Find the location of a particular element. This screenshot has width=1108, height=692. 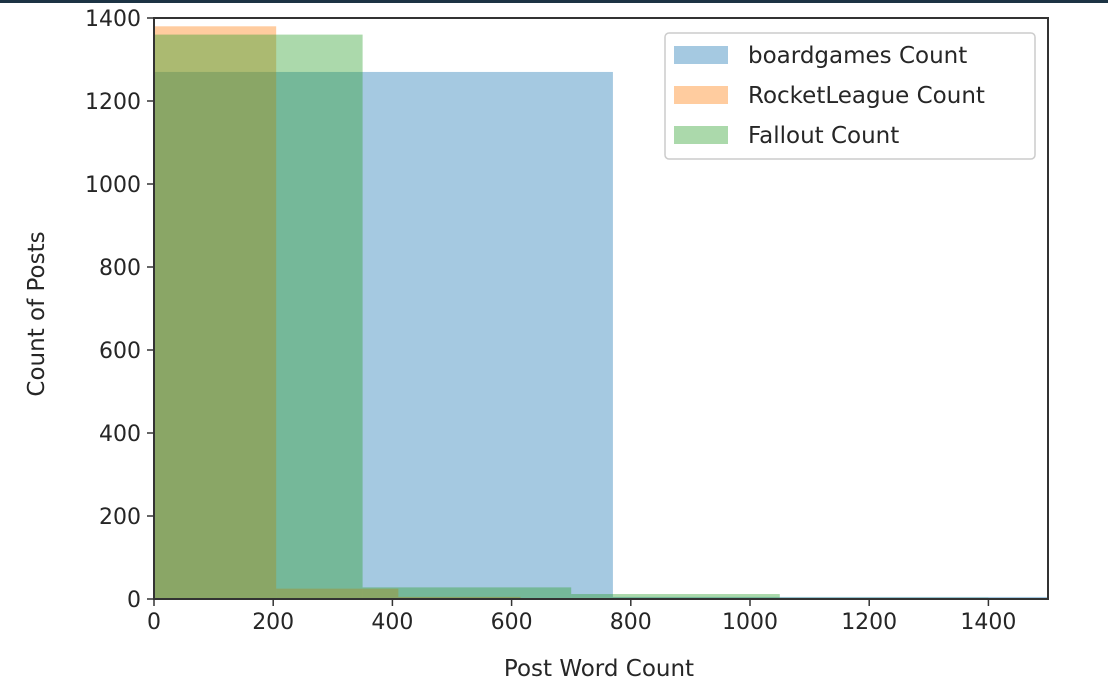

y-tick-label: 600 is located at coordinates (120, 351).